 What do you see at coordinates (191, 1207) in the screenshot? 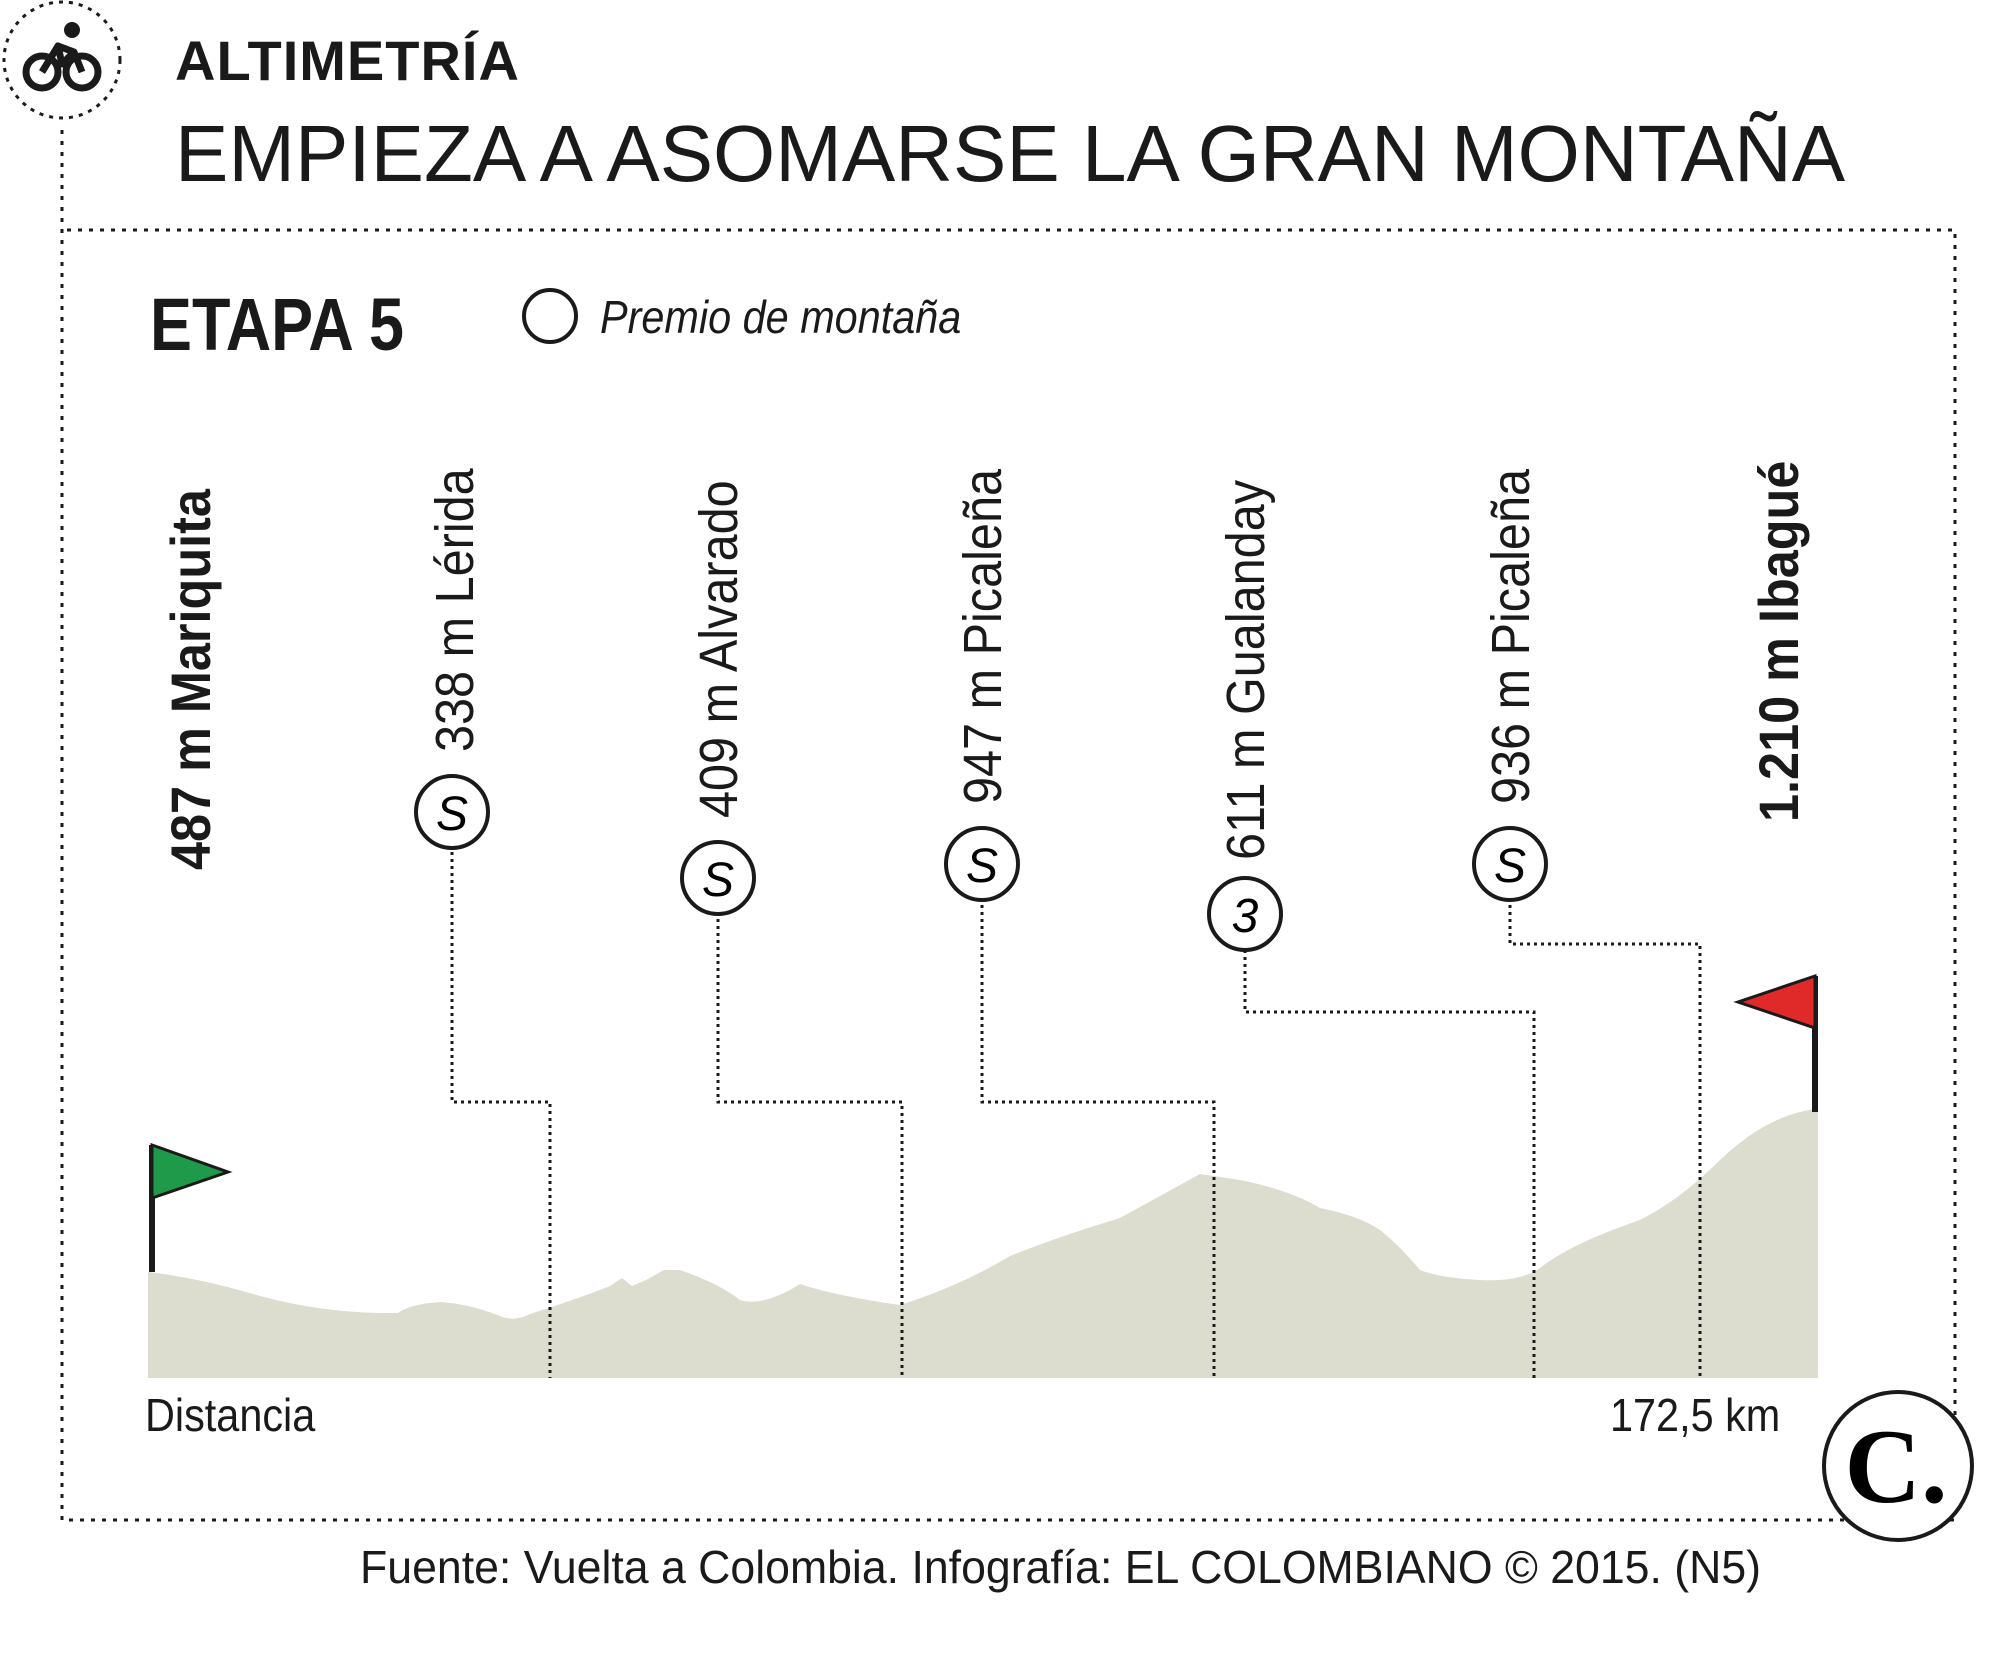
I see `start-flag-icon` at bounding box center [191, 1207].